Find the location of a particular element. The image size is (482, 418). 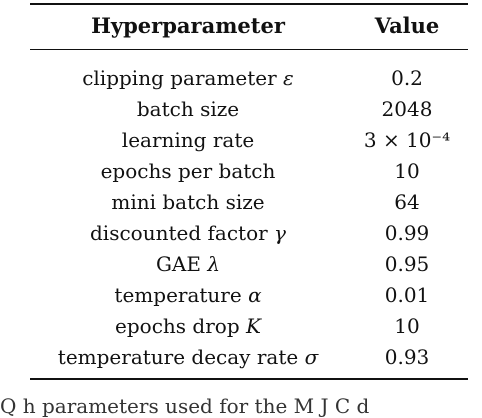

header-row: Hyperparameter Value is located at coordinates (249, 25).